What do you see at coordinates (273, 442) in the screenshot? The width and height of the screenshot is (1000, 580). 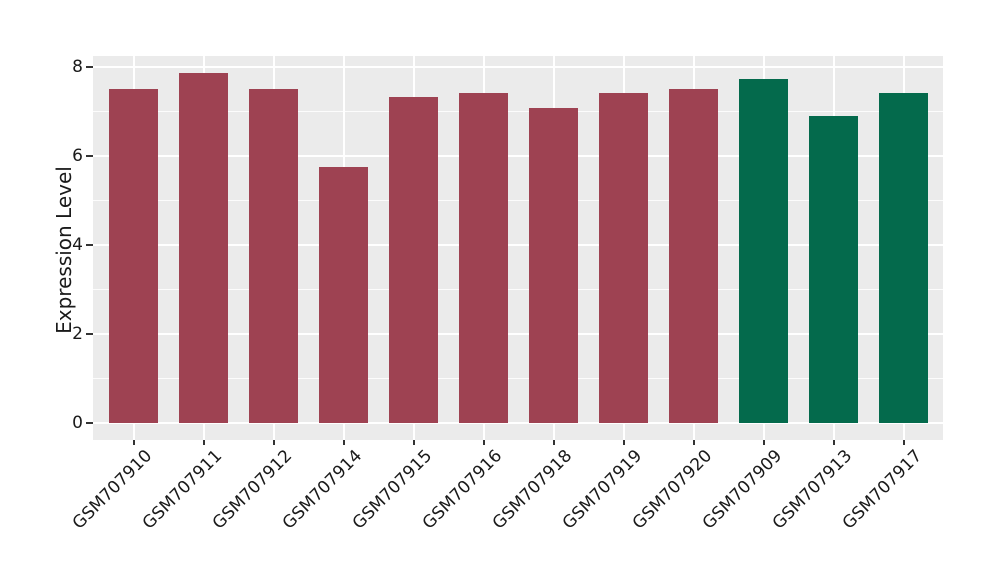 I see `x-tick-mark-GSM707912` at bounding box center [273, 442].